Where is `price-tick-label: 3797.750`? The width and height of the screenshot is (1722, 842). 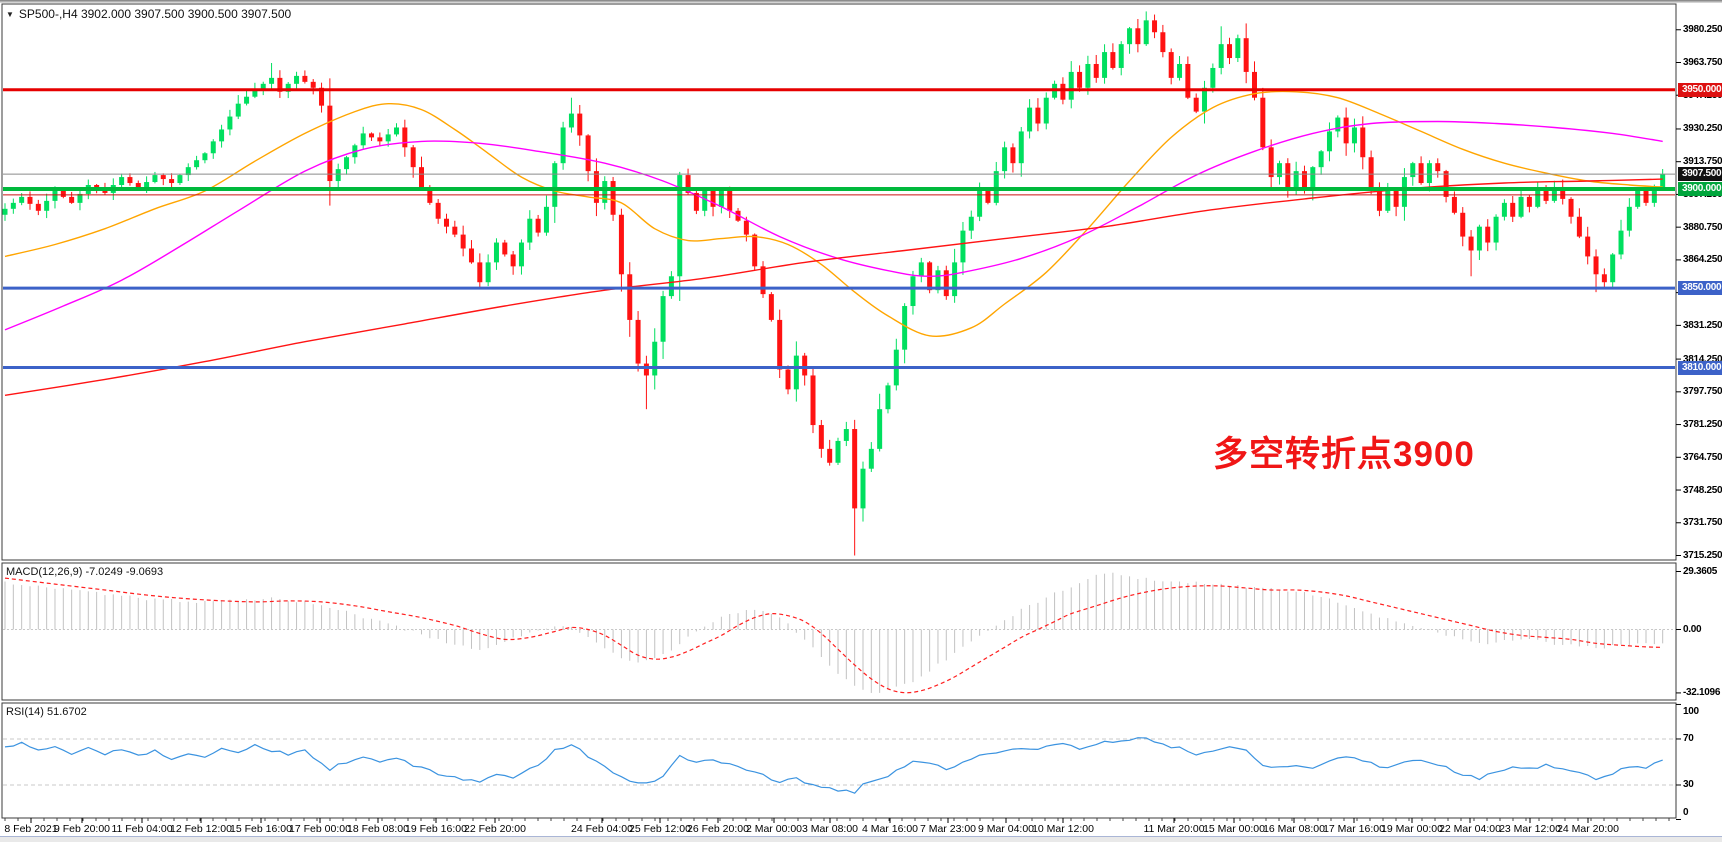
price-tick-label: 3797.750 is located at coordinates (1702, 392).